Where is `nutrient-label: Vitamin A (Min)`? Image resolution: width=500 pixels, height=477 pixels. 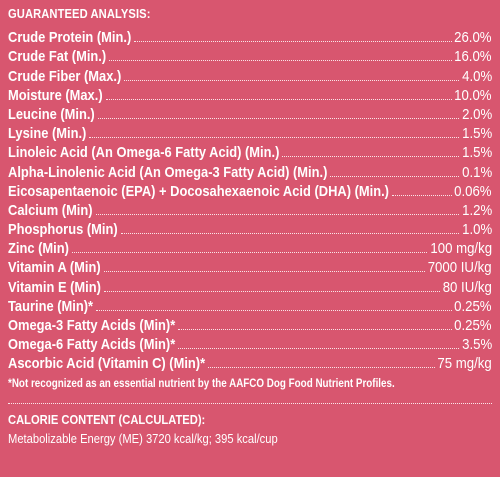 nutrient-label: Vitamin A (Min) is located at coordinates (54, 268).